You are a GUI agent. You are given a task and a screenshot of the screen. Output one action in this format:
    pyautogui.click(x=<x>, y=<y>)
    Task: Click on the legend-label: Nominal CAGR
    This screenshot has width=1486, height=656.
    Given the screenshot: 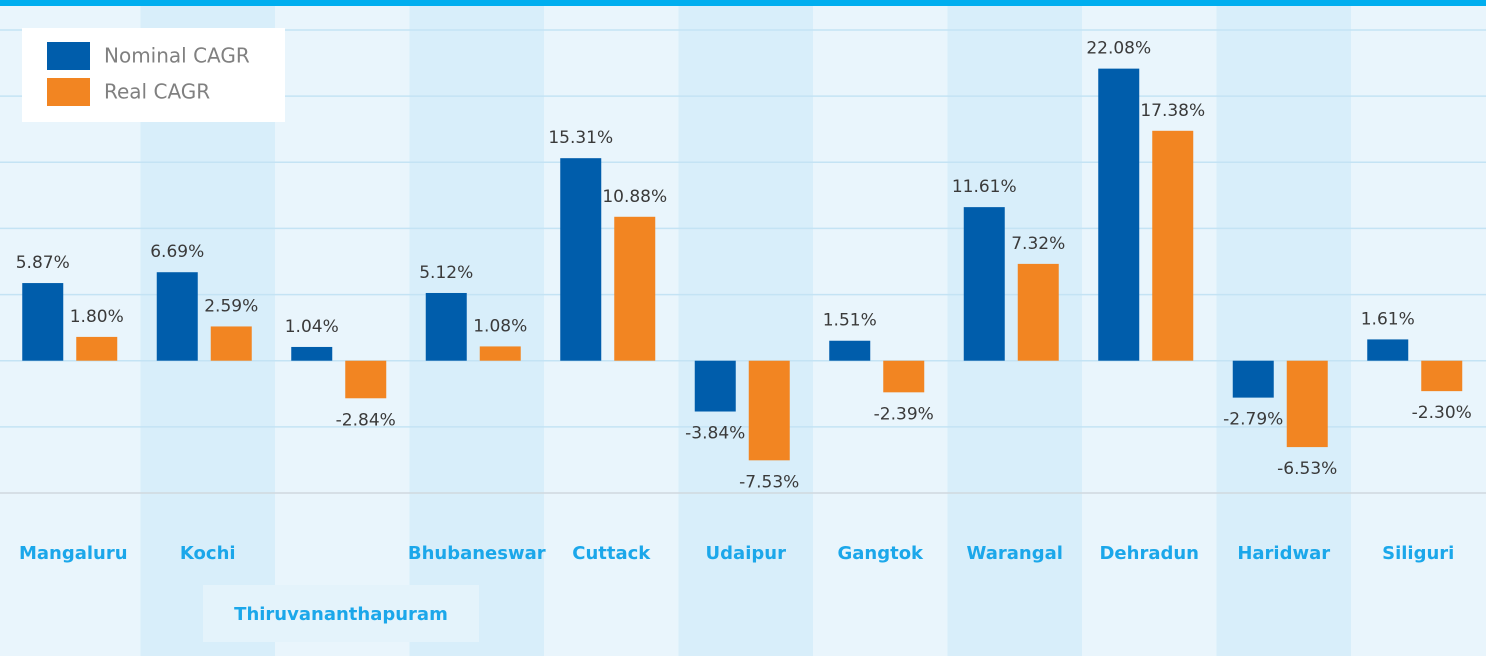 What is the action you would take?
    pyautogui.click(x=177, y=56)
    